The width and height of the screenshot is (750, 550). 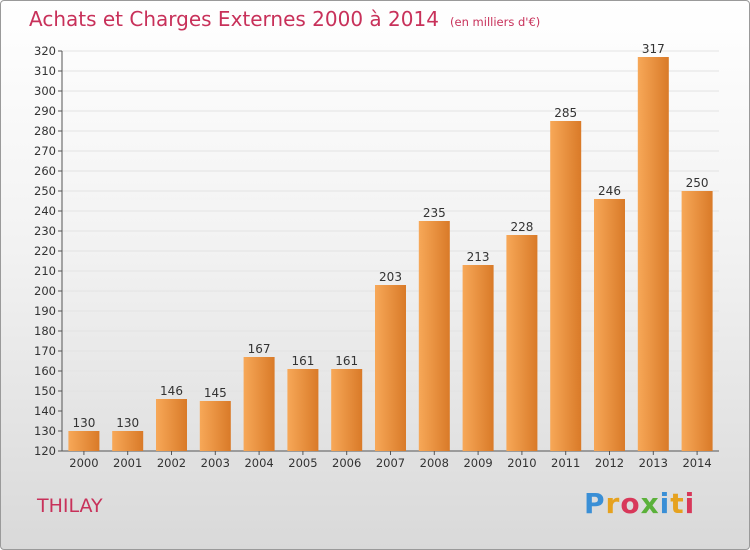 I want to click on title-main: Achats et Charges Externes 2000 à 2014, so click(x=234, y=19).